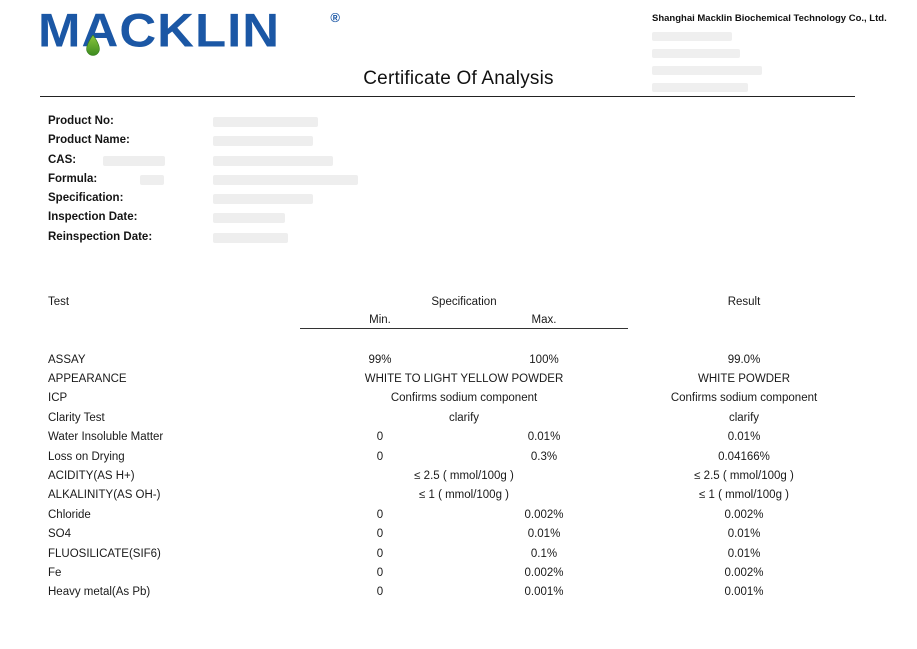  Describe the element at coordinates (454, 437) in the screenshot. I see `table-row: Water Insoluble Matter 0 0.01% 0.01%` at that location.